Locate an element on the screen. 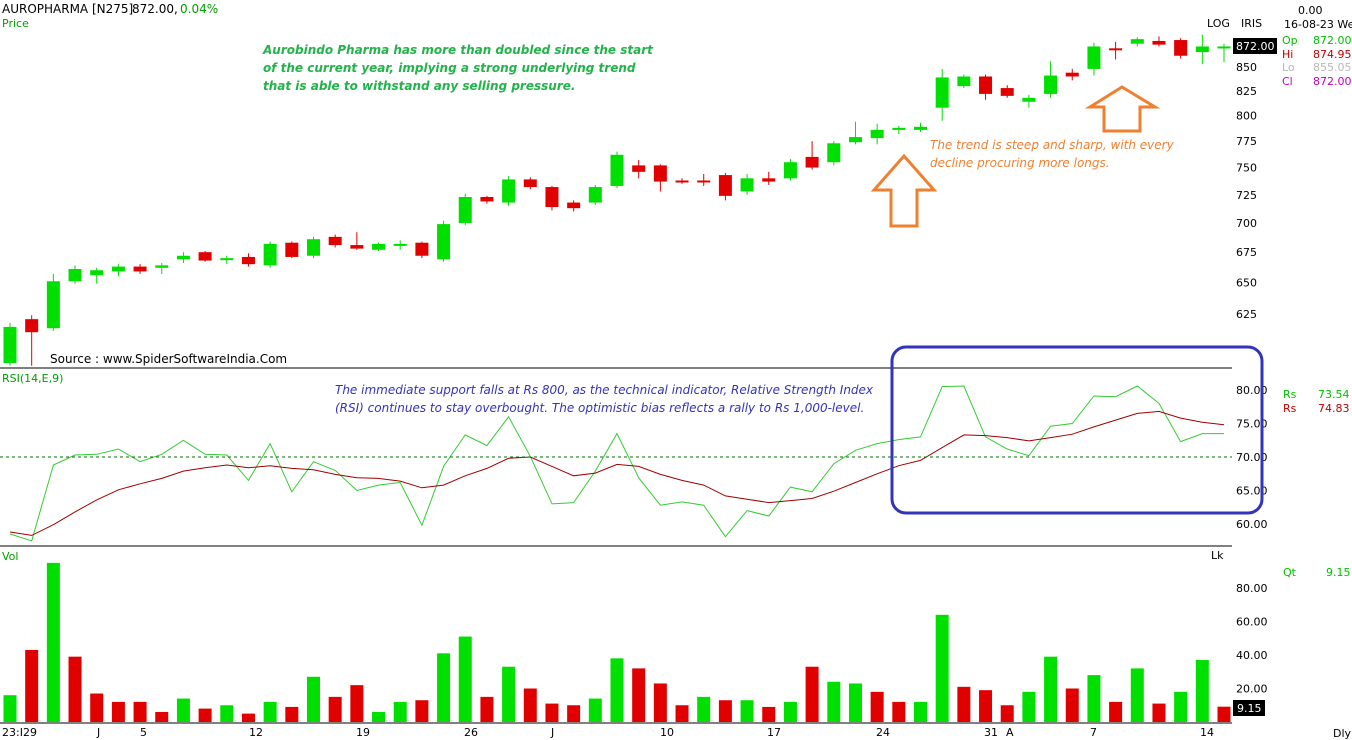 The image size is (1352, 740). top-value: 0.00 is located at coordinates (1310, 10).